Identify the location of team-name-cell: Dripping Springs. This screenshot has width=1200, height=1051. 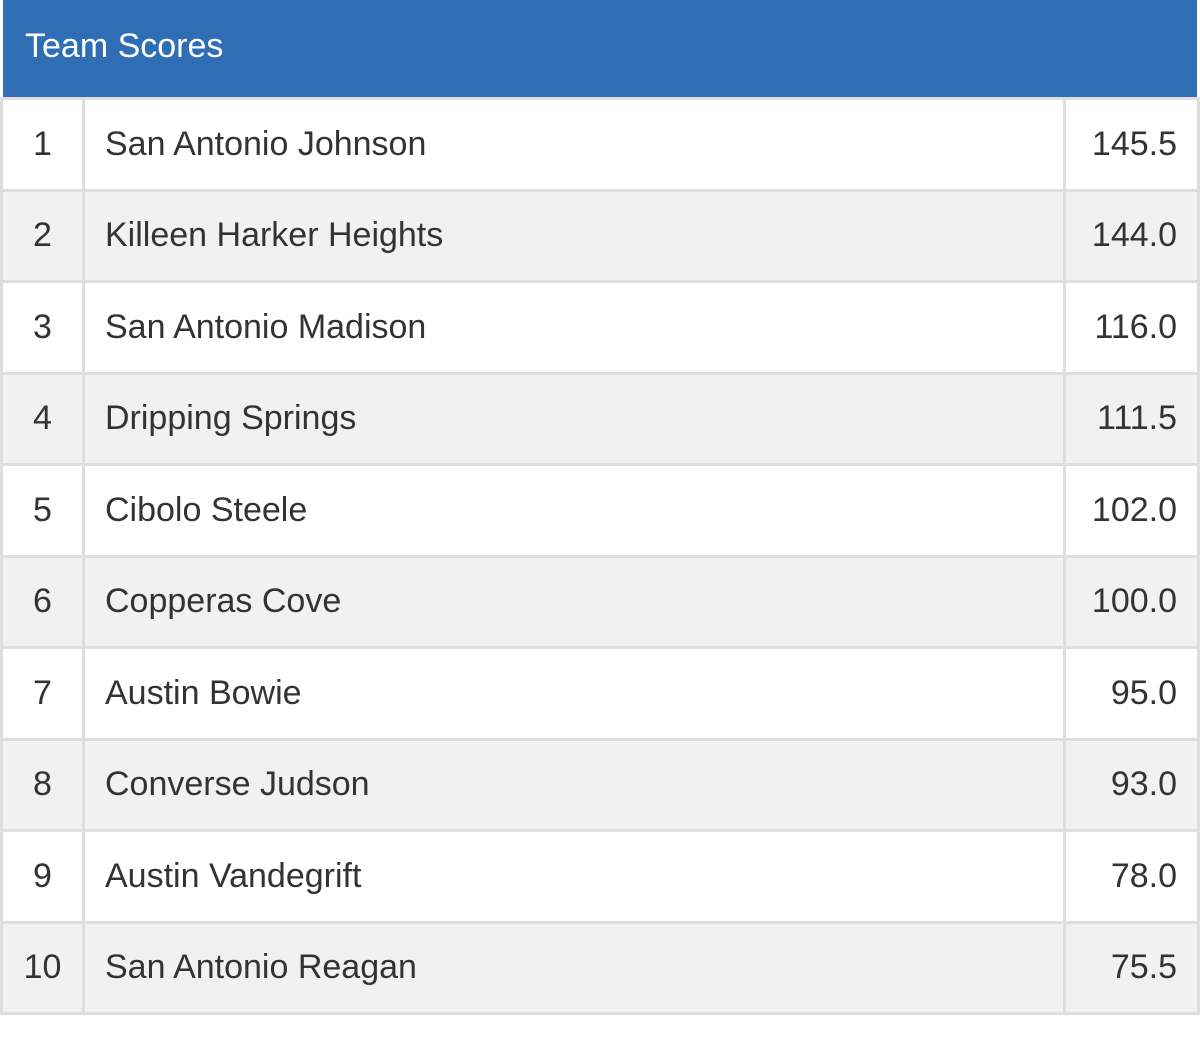
(574, 418).